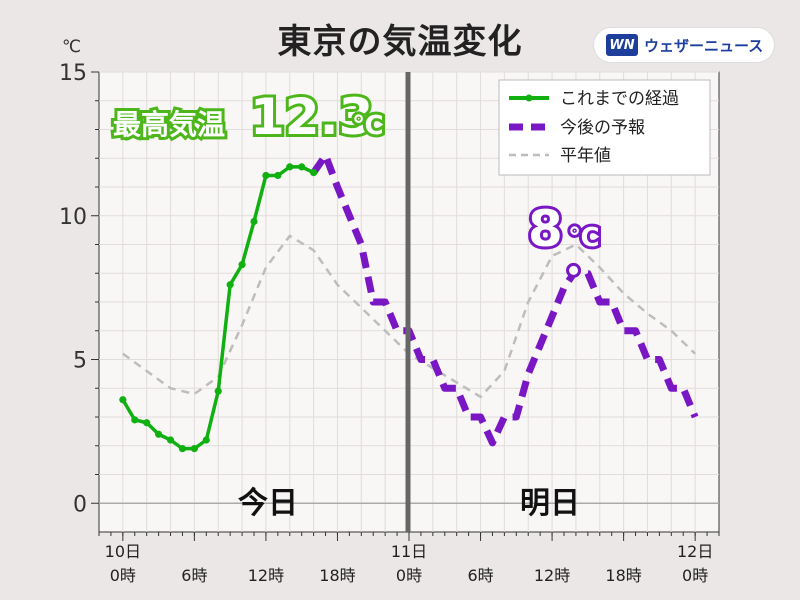 Image resolution: width=800 pixels, height=600 pixels. Describe the element at coordinates (71, 47) in the screenshot. I see `y-axis-unit: ℃` at that location.